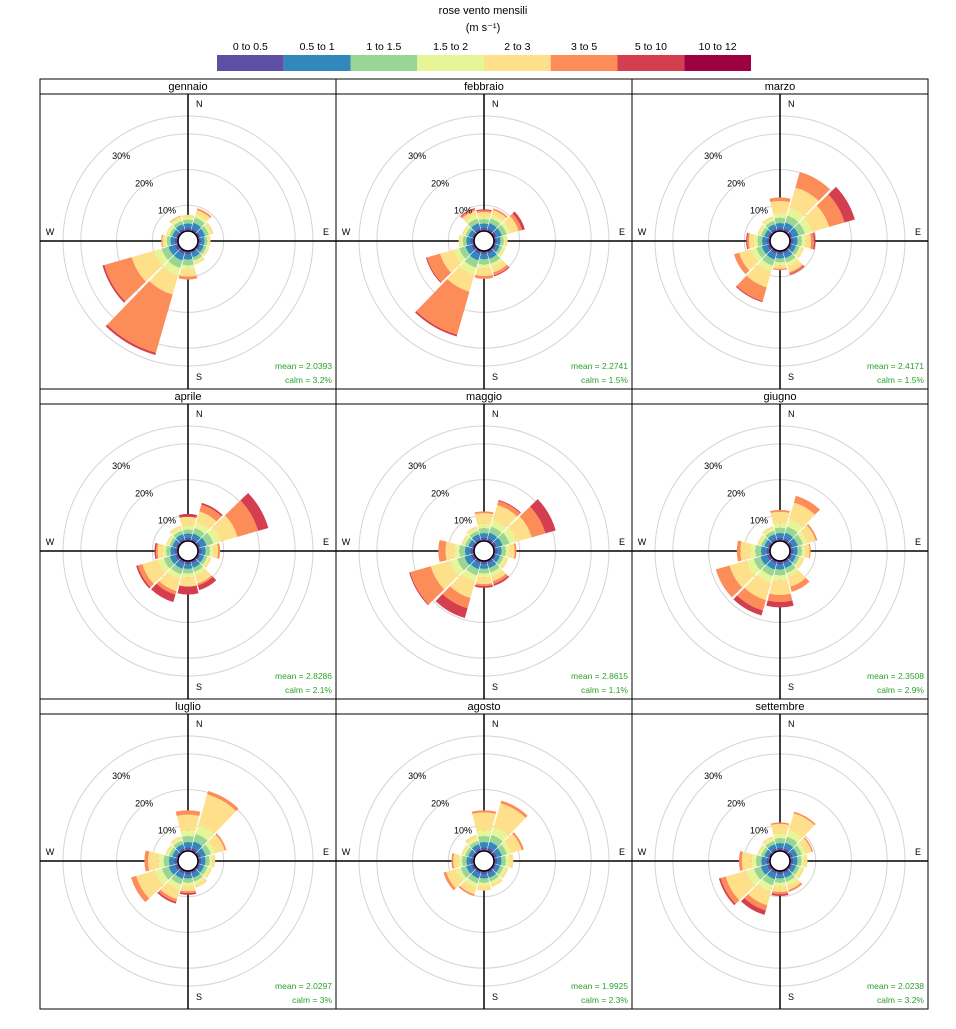 The width and height of the screenshot is (956, 1029). Describe the element at coordinates (144, 803) in the screenshot. I see `grid-label: 20%` at that location.